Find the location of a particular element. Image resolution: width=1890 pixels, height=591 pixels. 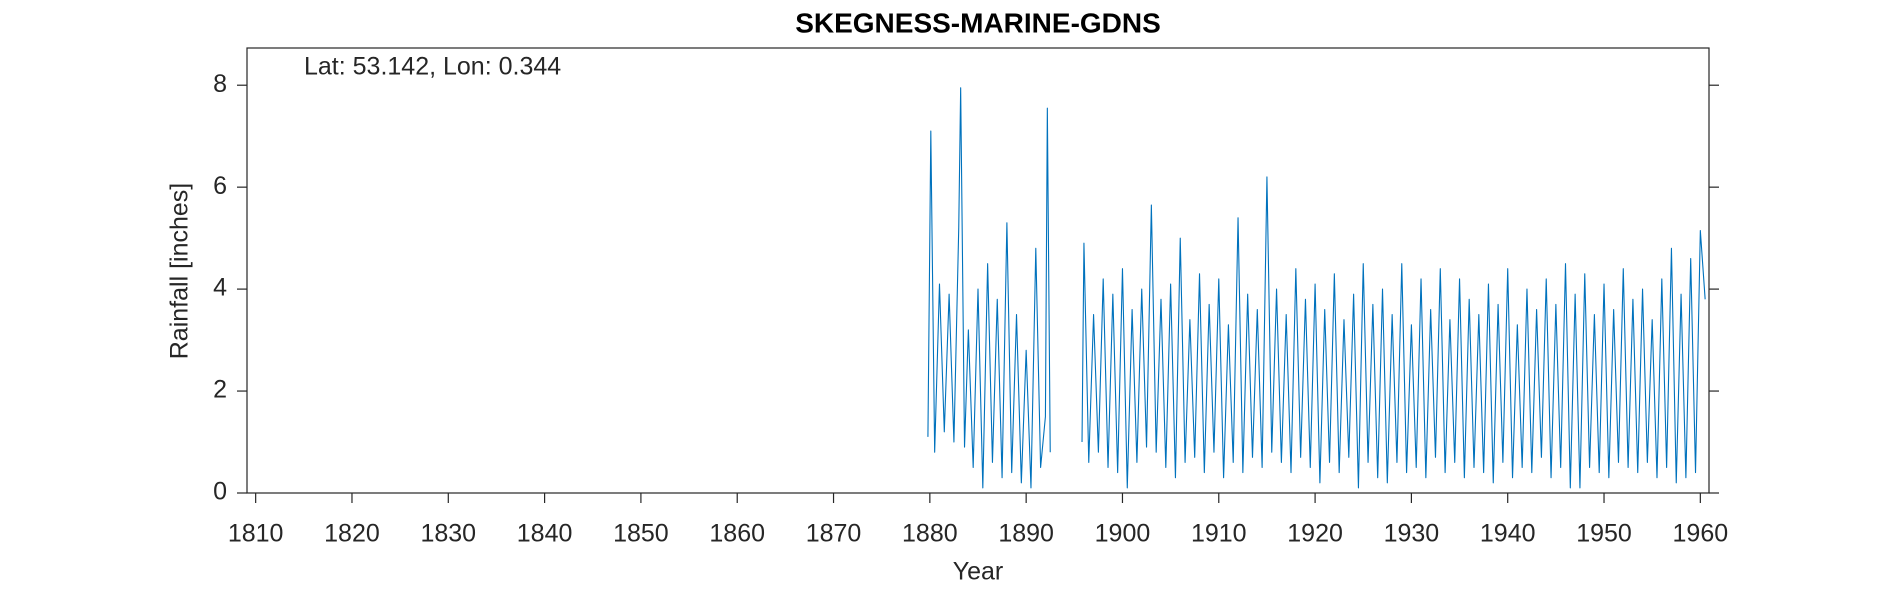

x-tick-label: 1910 is located at coordinates (1219, 534).